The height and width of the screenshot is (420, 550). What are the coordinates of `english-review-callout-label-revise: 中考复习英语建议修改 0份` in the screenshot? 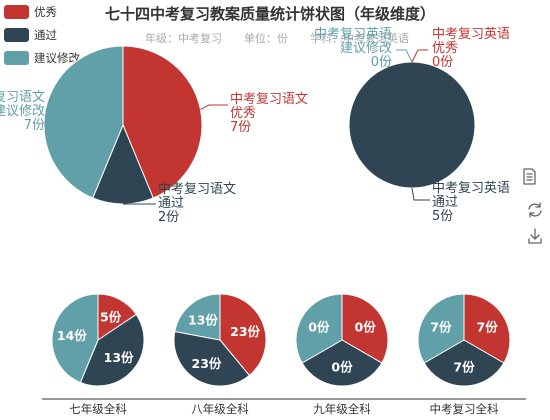 It's located at (353, 48).